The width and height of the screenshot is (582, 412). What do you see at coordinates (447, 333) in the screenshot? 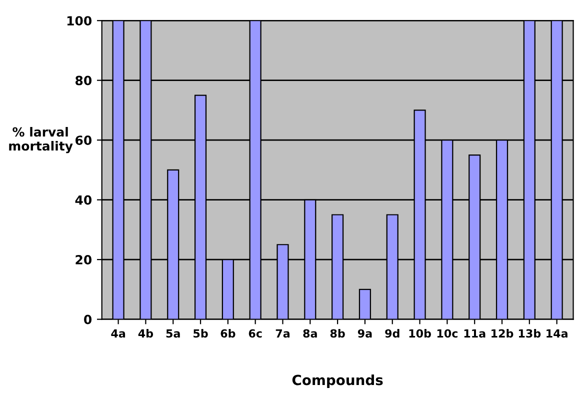
I see `x-tick-label: 10c` at bounding box center [447, 333].